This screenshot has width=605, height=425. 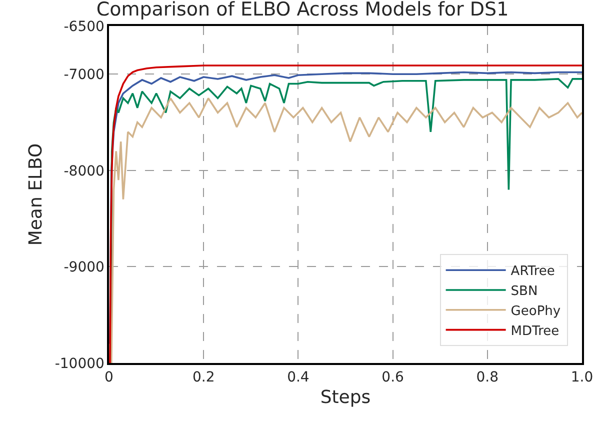 I want to click on x-tick-label: 1.0, so click(x=582, y=378).